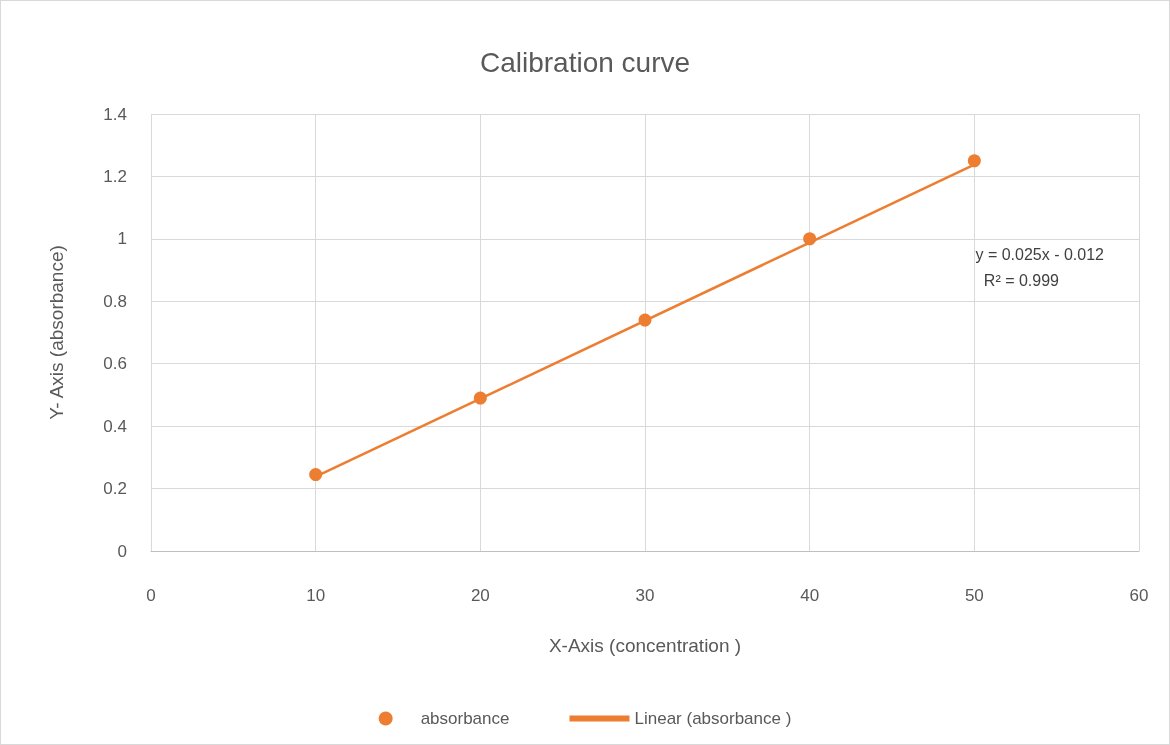 This screenshot has height=745, width=1170. Describe the element at coordinates (465, 718) in the screenshot. I see `legend-label: absorbance` at that location.